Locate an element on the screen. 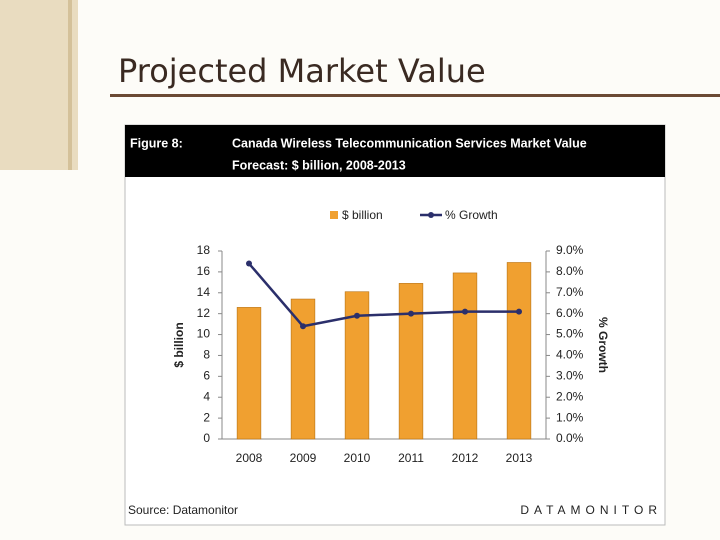 The image size is (720, 540). x-tick-label: 2008 is located at coordinates (249, 458).